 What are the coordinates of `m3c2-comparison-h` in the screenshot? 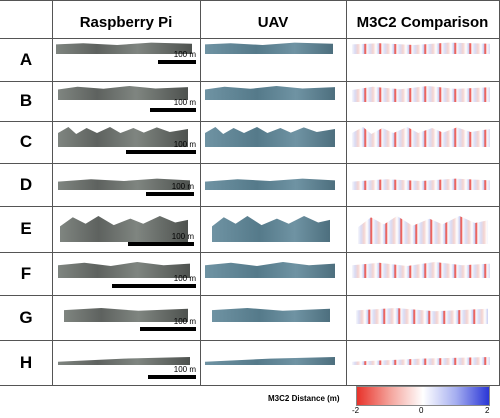 It's located at (421, 361).